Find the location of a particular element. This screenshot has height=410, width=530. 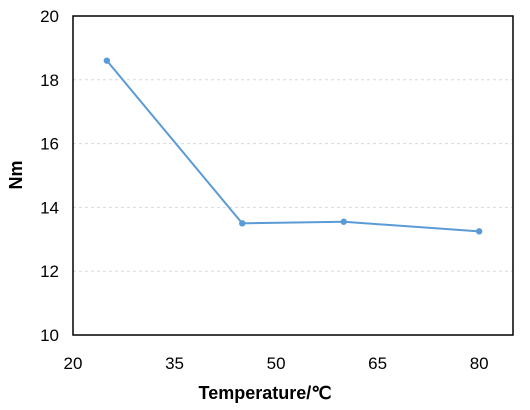

x-tick-label: 65 is located at coordinates (377, 363).